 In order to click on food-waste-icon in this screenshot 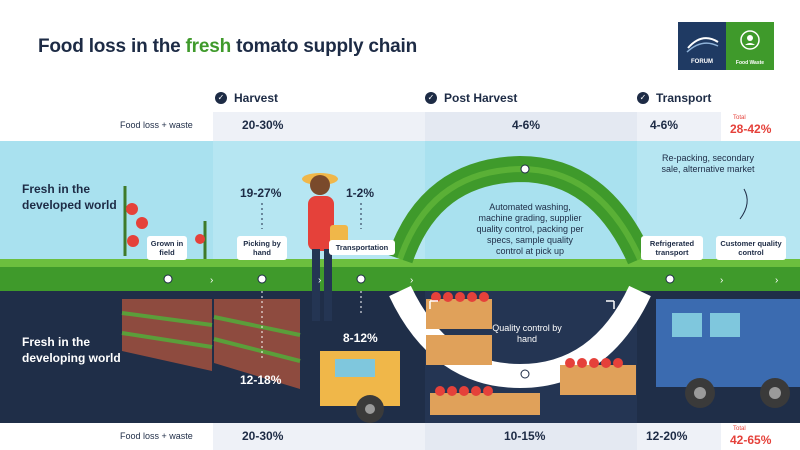, I will do `click(750, 40)`.